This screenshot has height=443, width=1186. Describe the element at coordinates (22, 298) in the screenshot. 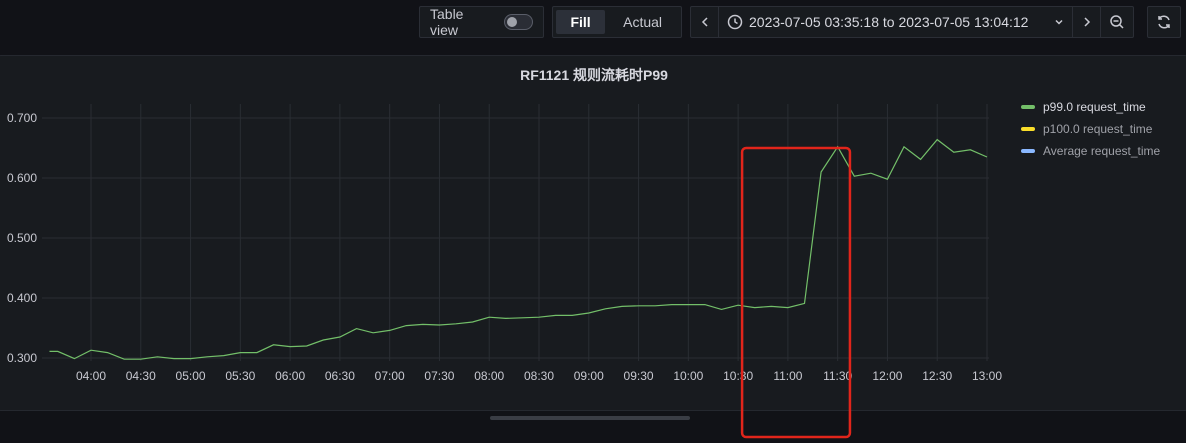

I see `y-tick-label: 0.400` at that location.